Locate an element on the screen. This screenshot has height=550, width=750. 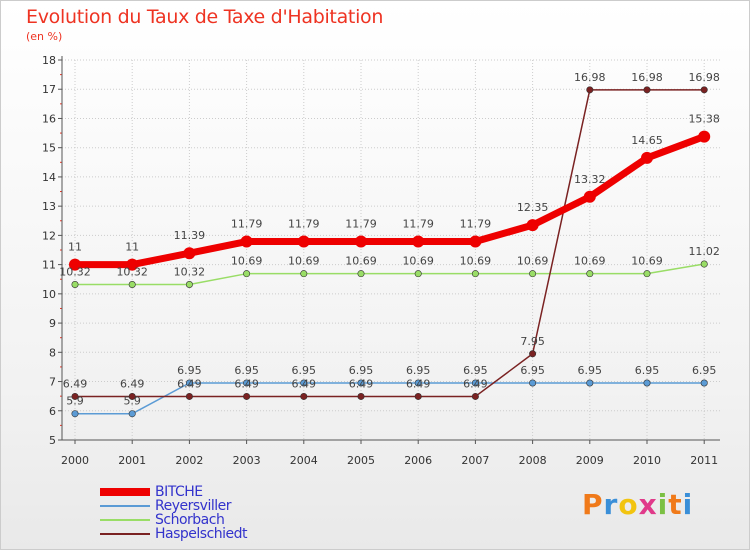
x-tick-label: 2009 is located at coordinates (590, 460).